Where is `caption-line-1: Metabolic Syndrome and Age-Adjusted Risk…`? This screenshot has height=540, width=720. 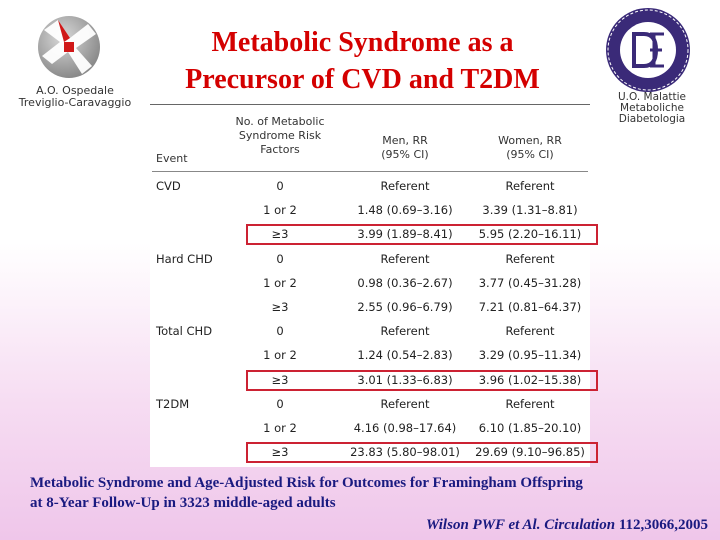
caption-line-1: Metabolic Syndrome and Age-Adjusted Risk… is located at coordinates (306, 483).